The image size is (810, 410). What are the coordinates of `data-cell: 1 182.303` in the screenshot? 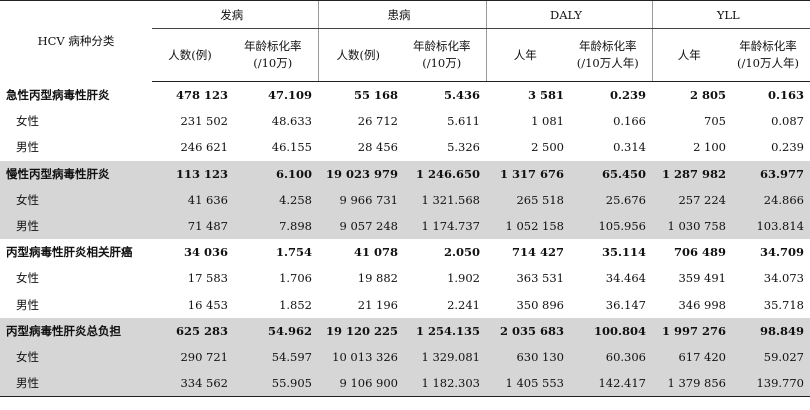 It's located at (445, 384).